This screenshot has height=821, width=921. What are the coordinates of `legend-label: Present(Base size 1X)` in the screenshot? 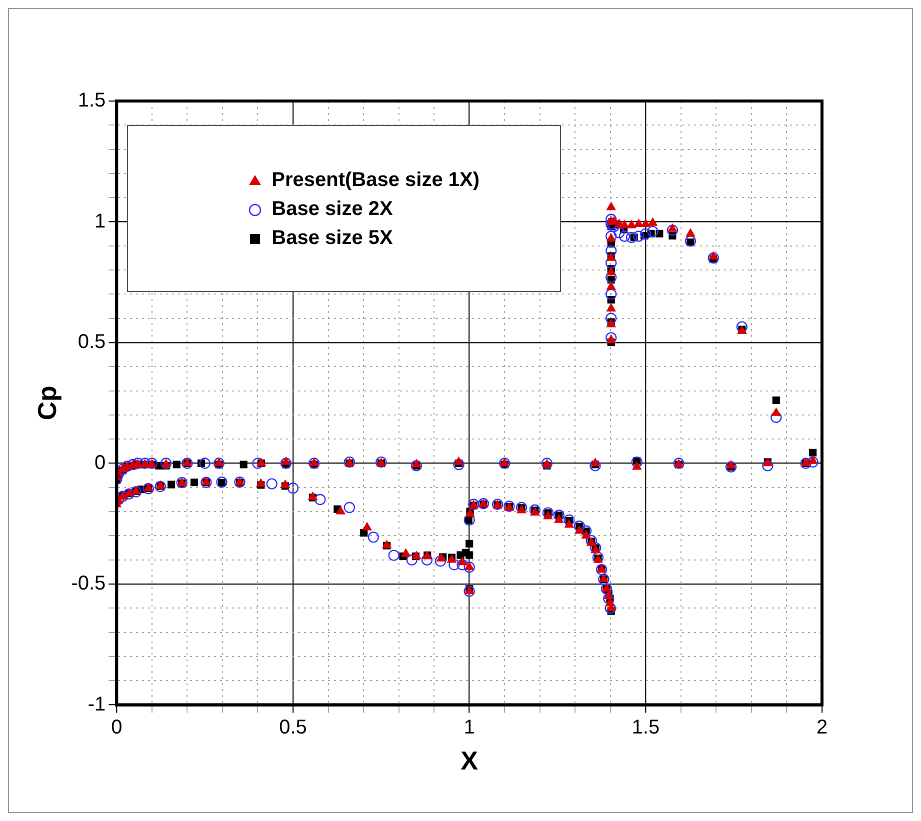 It's located at (376, 180).